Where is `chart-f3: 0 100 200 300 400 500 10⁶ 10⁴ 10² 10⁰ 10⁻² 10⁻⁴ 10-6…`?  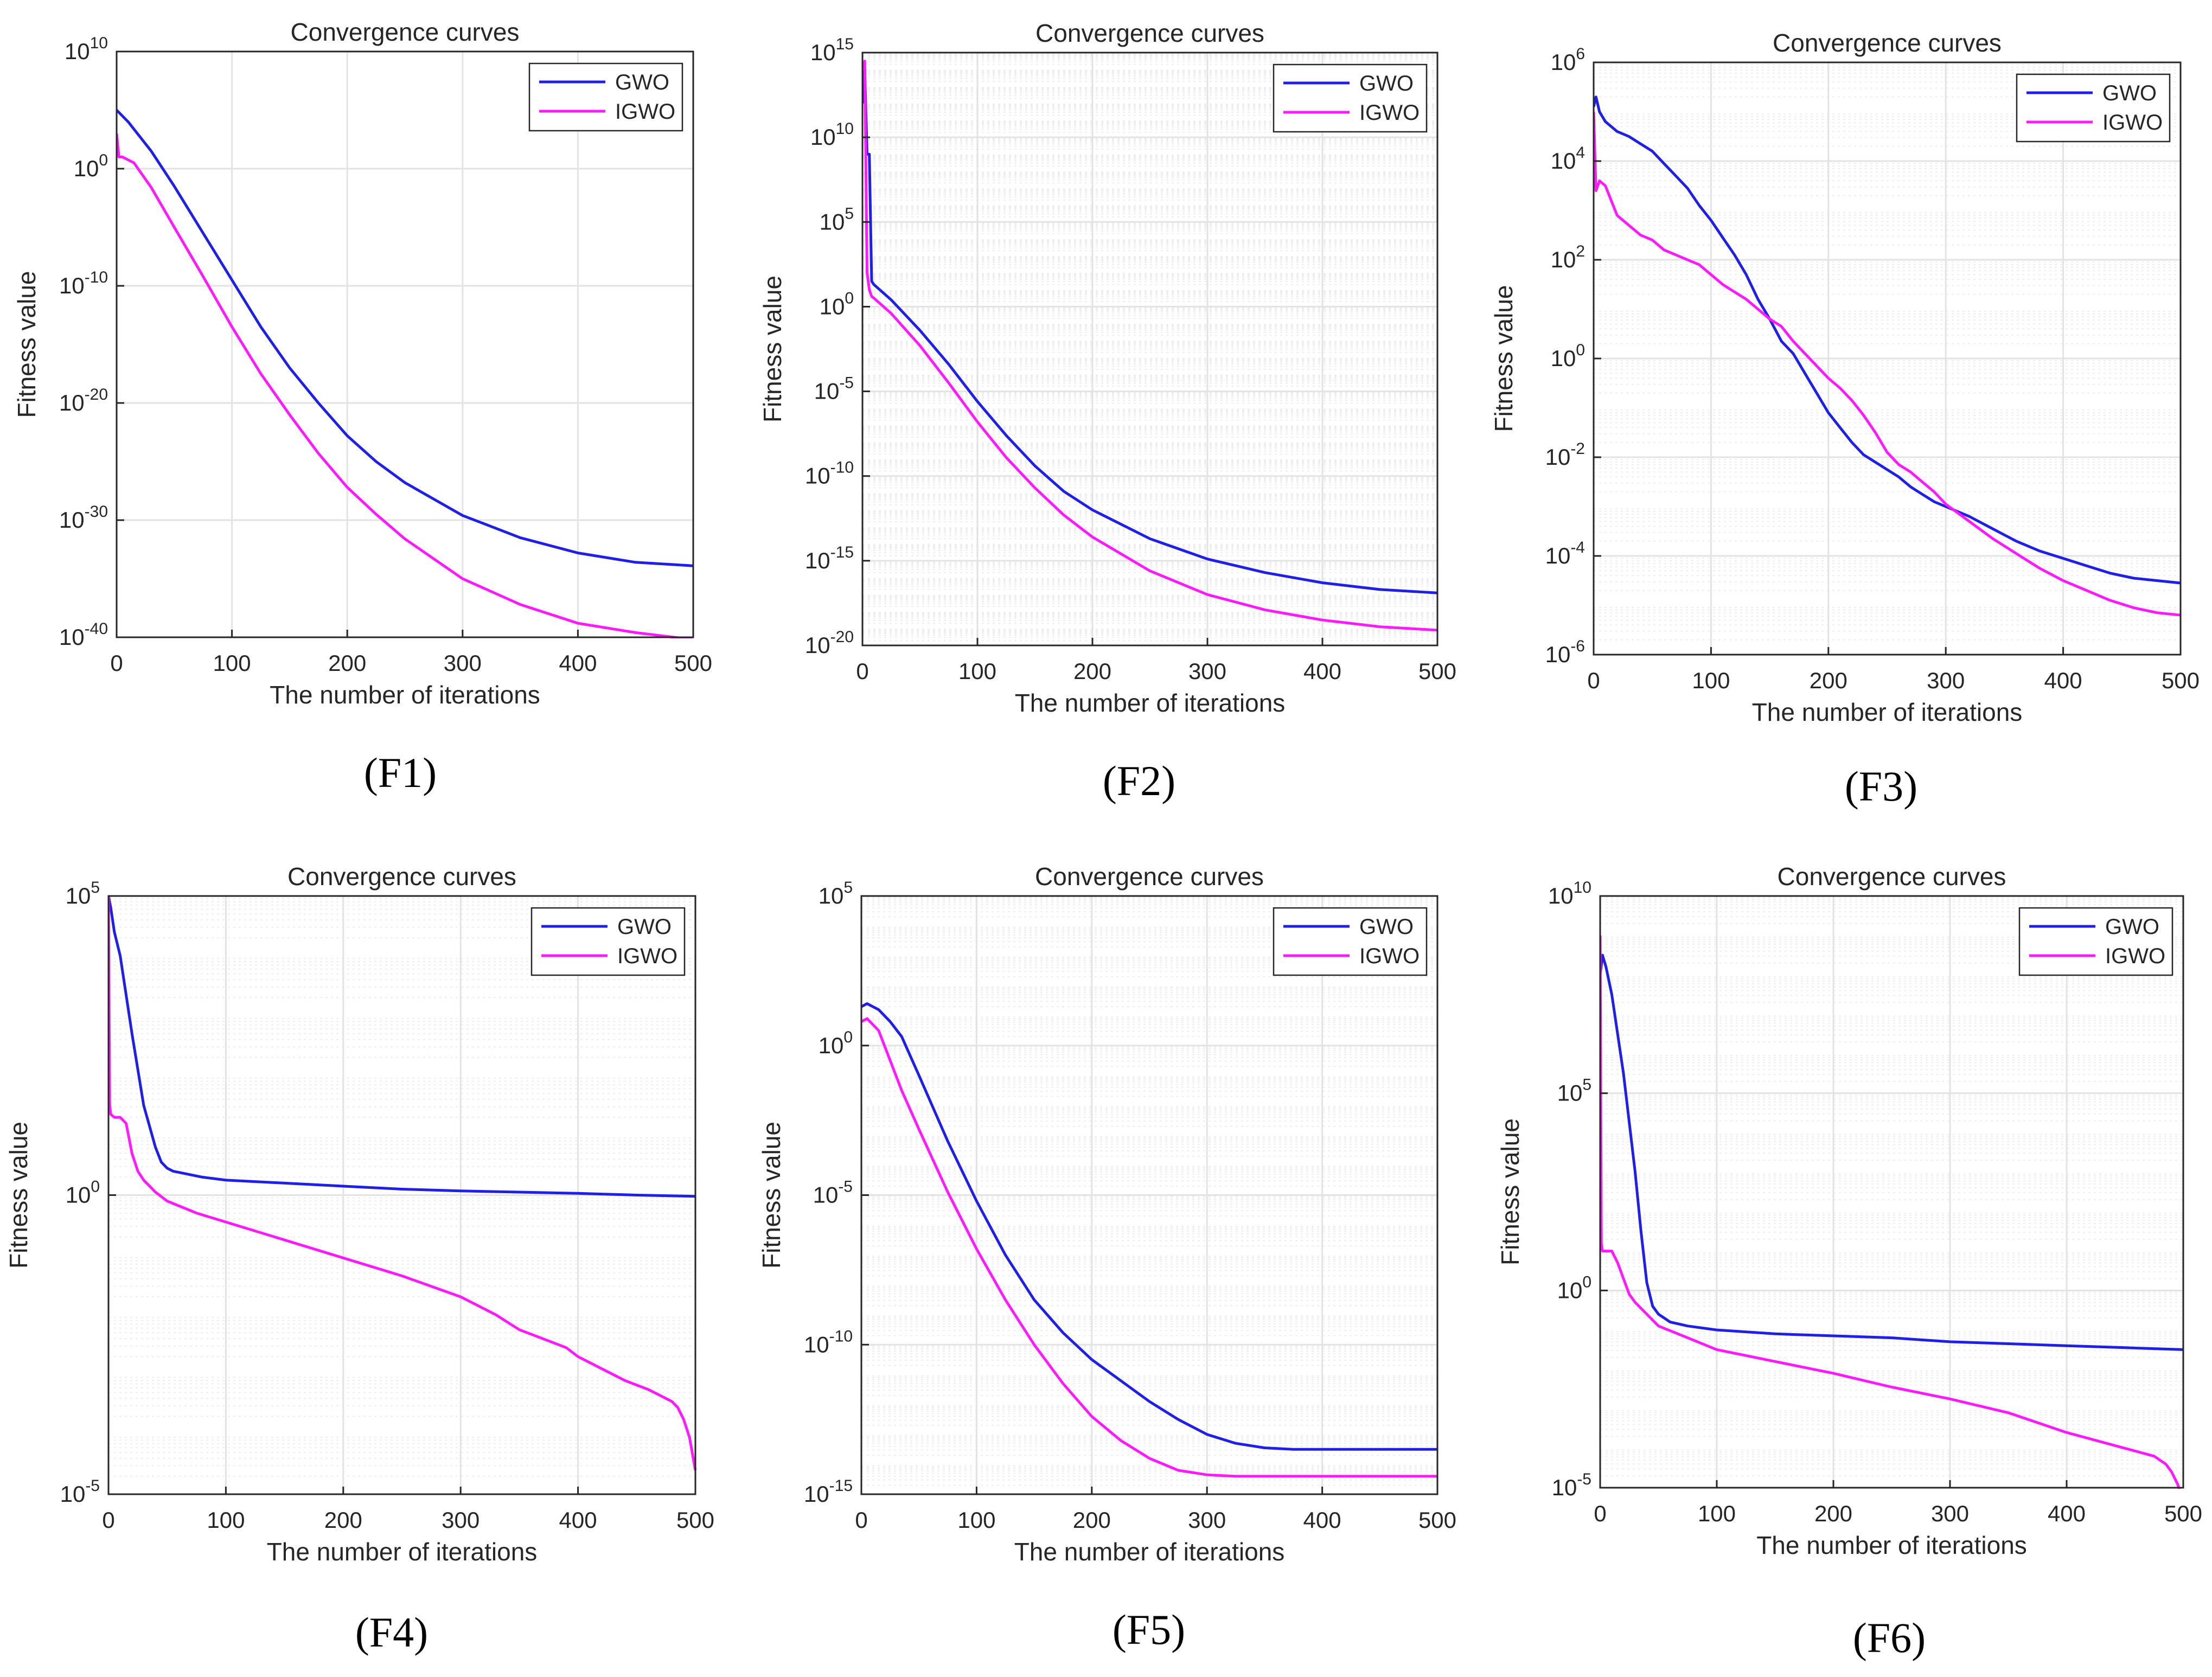
chart-f3: 0 100 200 300 400 500 10⁶ 10⁴ 10² 10⁰ 10⁻² 10⁻⁴ 10-6… is located at coordinates (1844, 377).